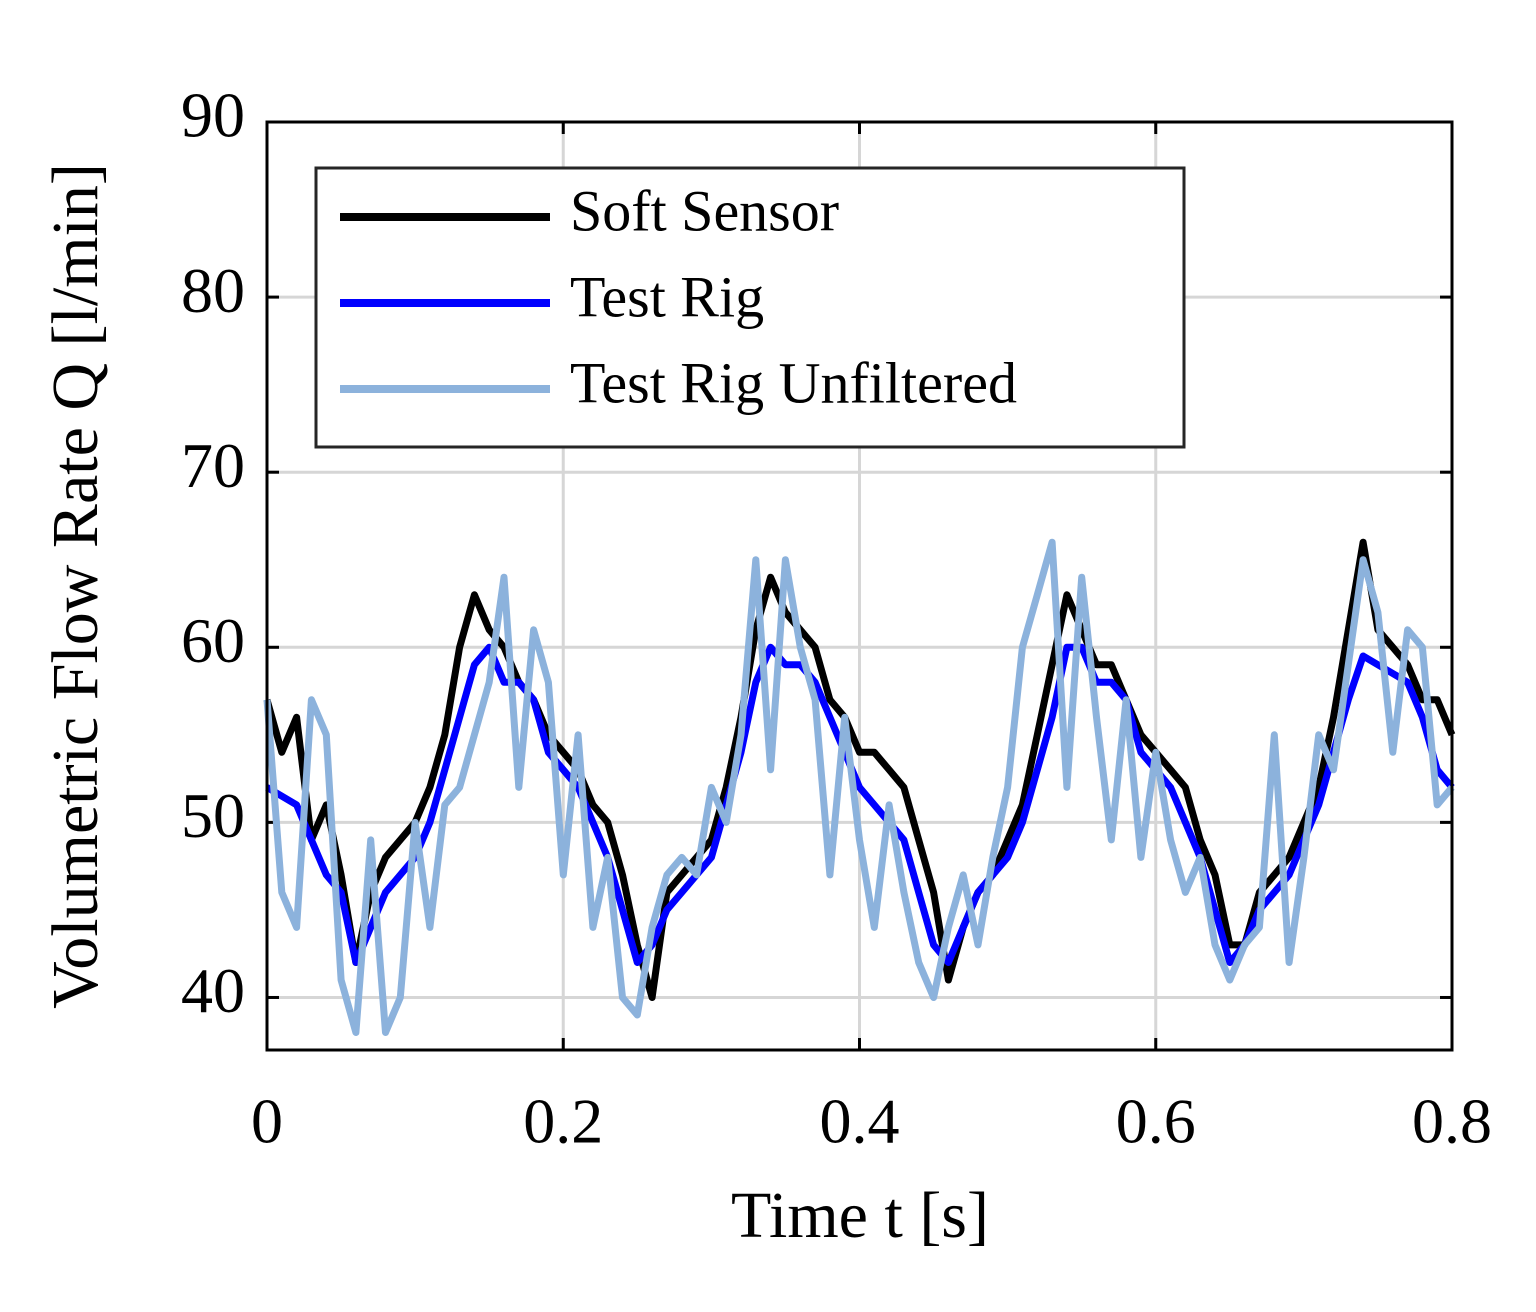 Image resolution: width=1536 pixels, height=1312 pixels. I want to click on x-tick-label: 0.8, so click(1452, 1121).